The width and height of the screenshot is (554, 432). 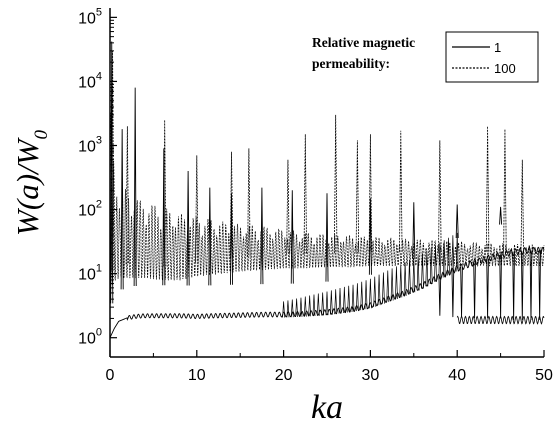 What do you see at coordinates (90, 16) in the screenshot?
I see `y-tick-label: 10⁵` at bounding box center [90, 16].